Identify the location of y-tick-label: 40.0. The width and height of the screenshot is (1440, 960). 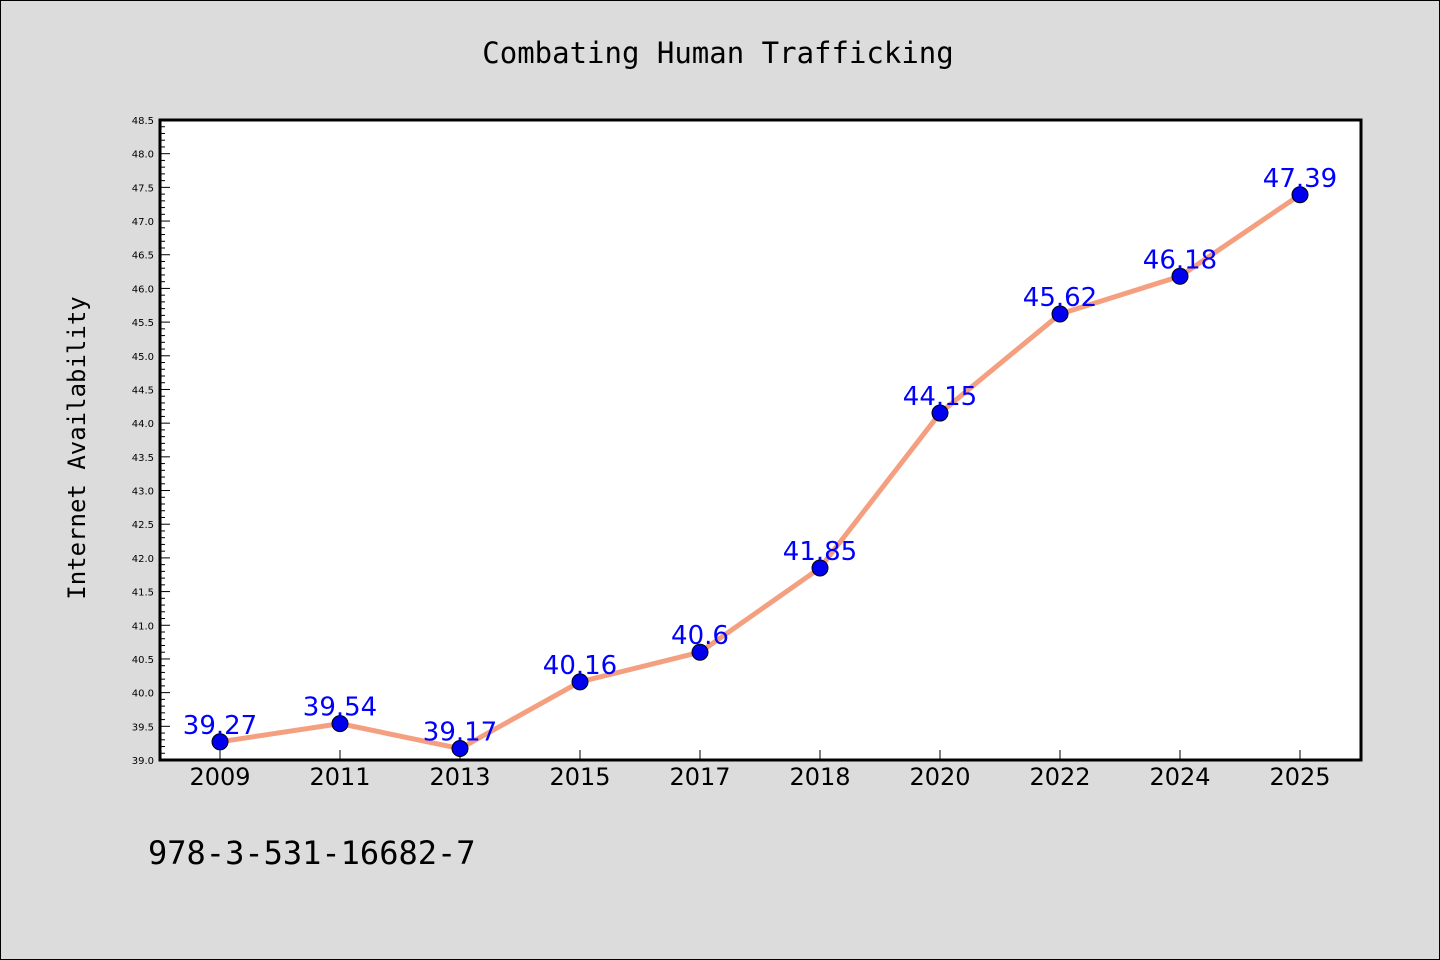
(143, 694).